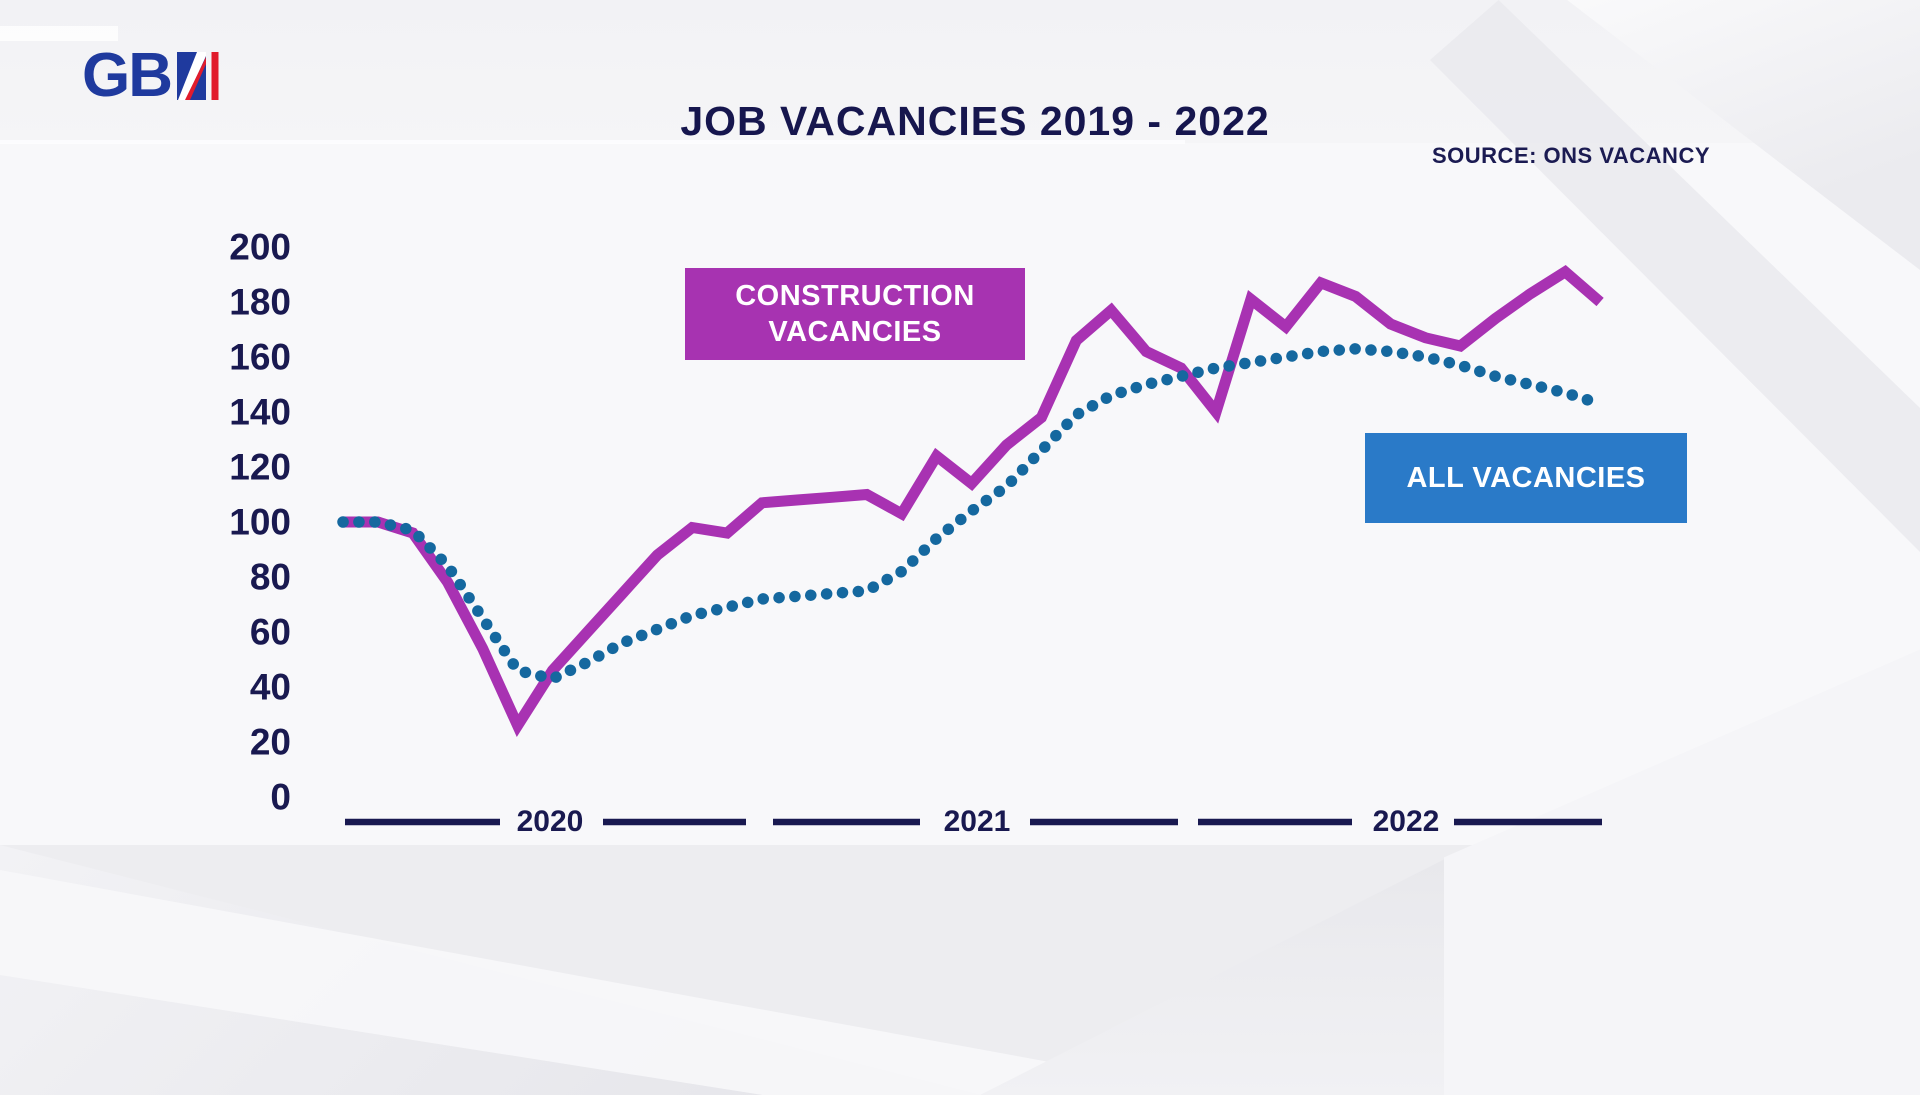 The image size is (1920, 1095). I want to click on page-title: JOB VACANCIES 2019 - 2022, so click(975, 121).